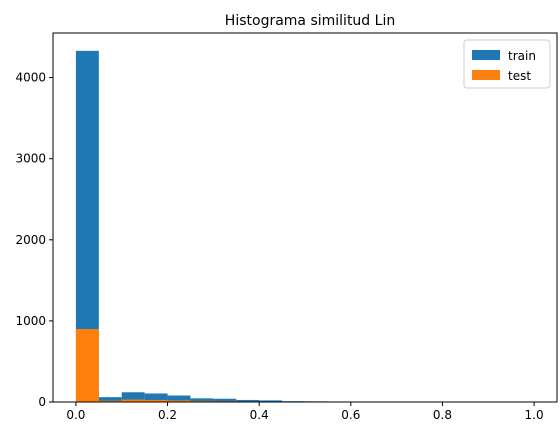 The image size is (560, 435). What do you see at coordinates (42, 402) in the screenshot?
I see `y-tick-label: 0` at bounding box center [42, 402].